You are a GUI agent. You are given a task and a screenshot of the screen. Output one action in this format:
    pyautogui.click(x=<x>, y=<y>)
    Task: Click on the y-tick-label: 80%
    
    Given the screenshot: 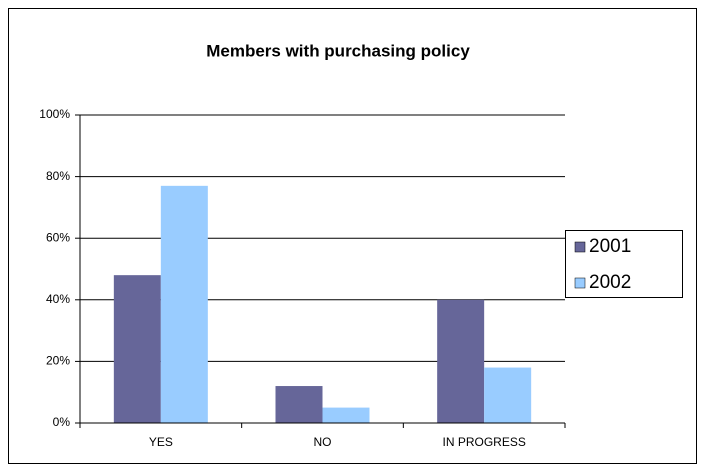 What is the action you would take?
    pyautogui.click(x=58, y=176)
    